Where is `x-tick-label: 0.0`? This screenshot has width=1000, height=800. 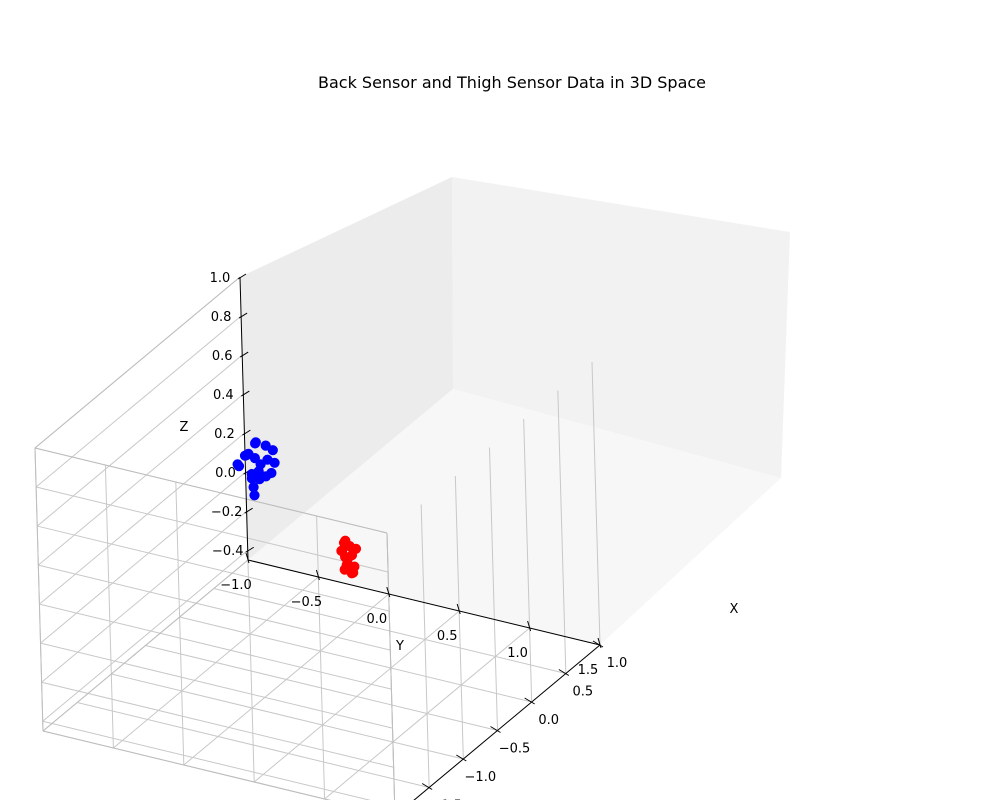 x-tick-label: 0.0 is located at coordinates (548, 720).